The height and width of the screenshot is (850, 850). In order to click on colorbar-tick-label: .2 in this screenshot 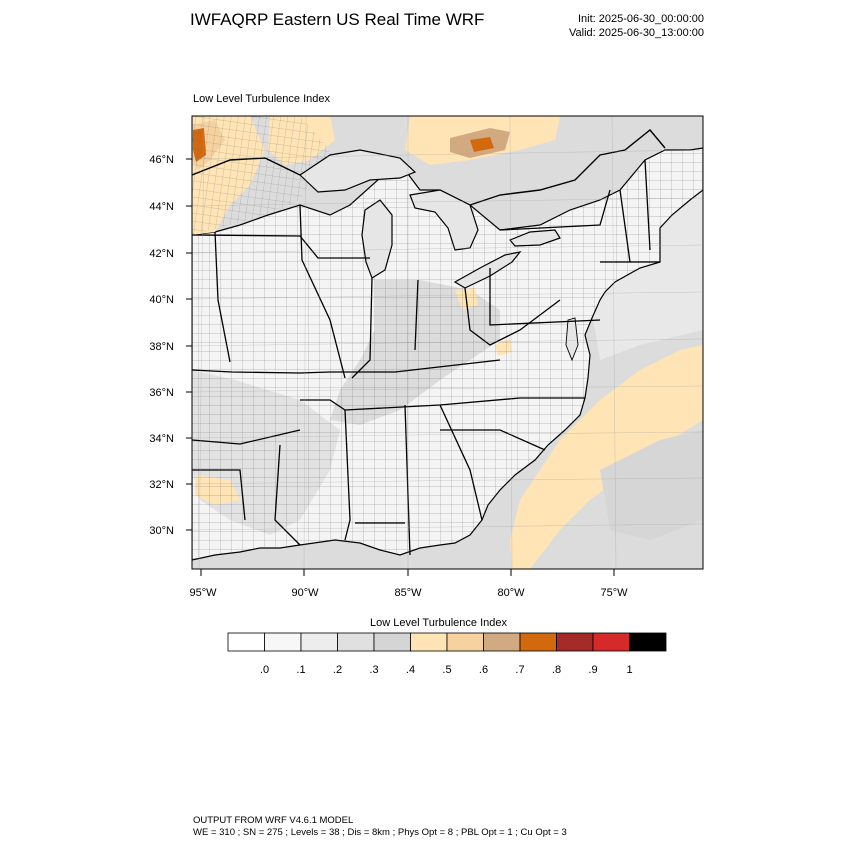, I will do `click(337, 670)`.